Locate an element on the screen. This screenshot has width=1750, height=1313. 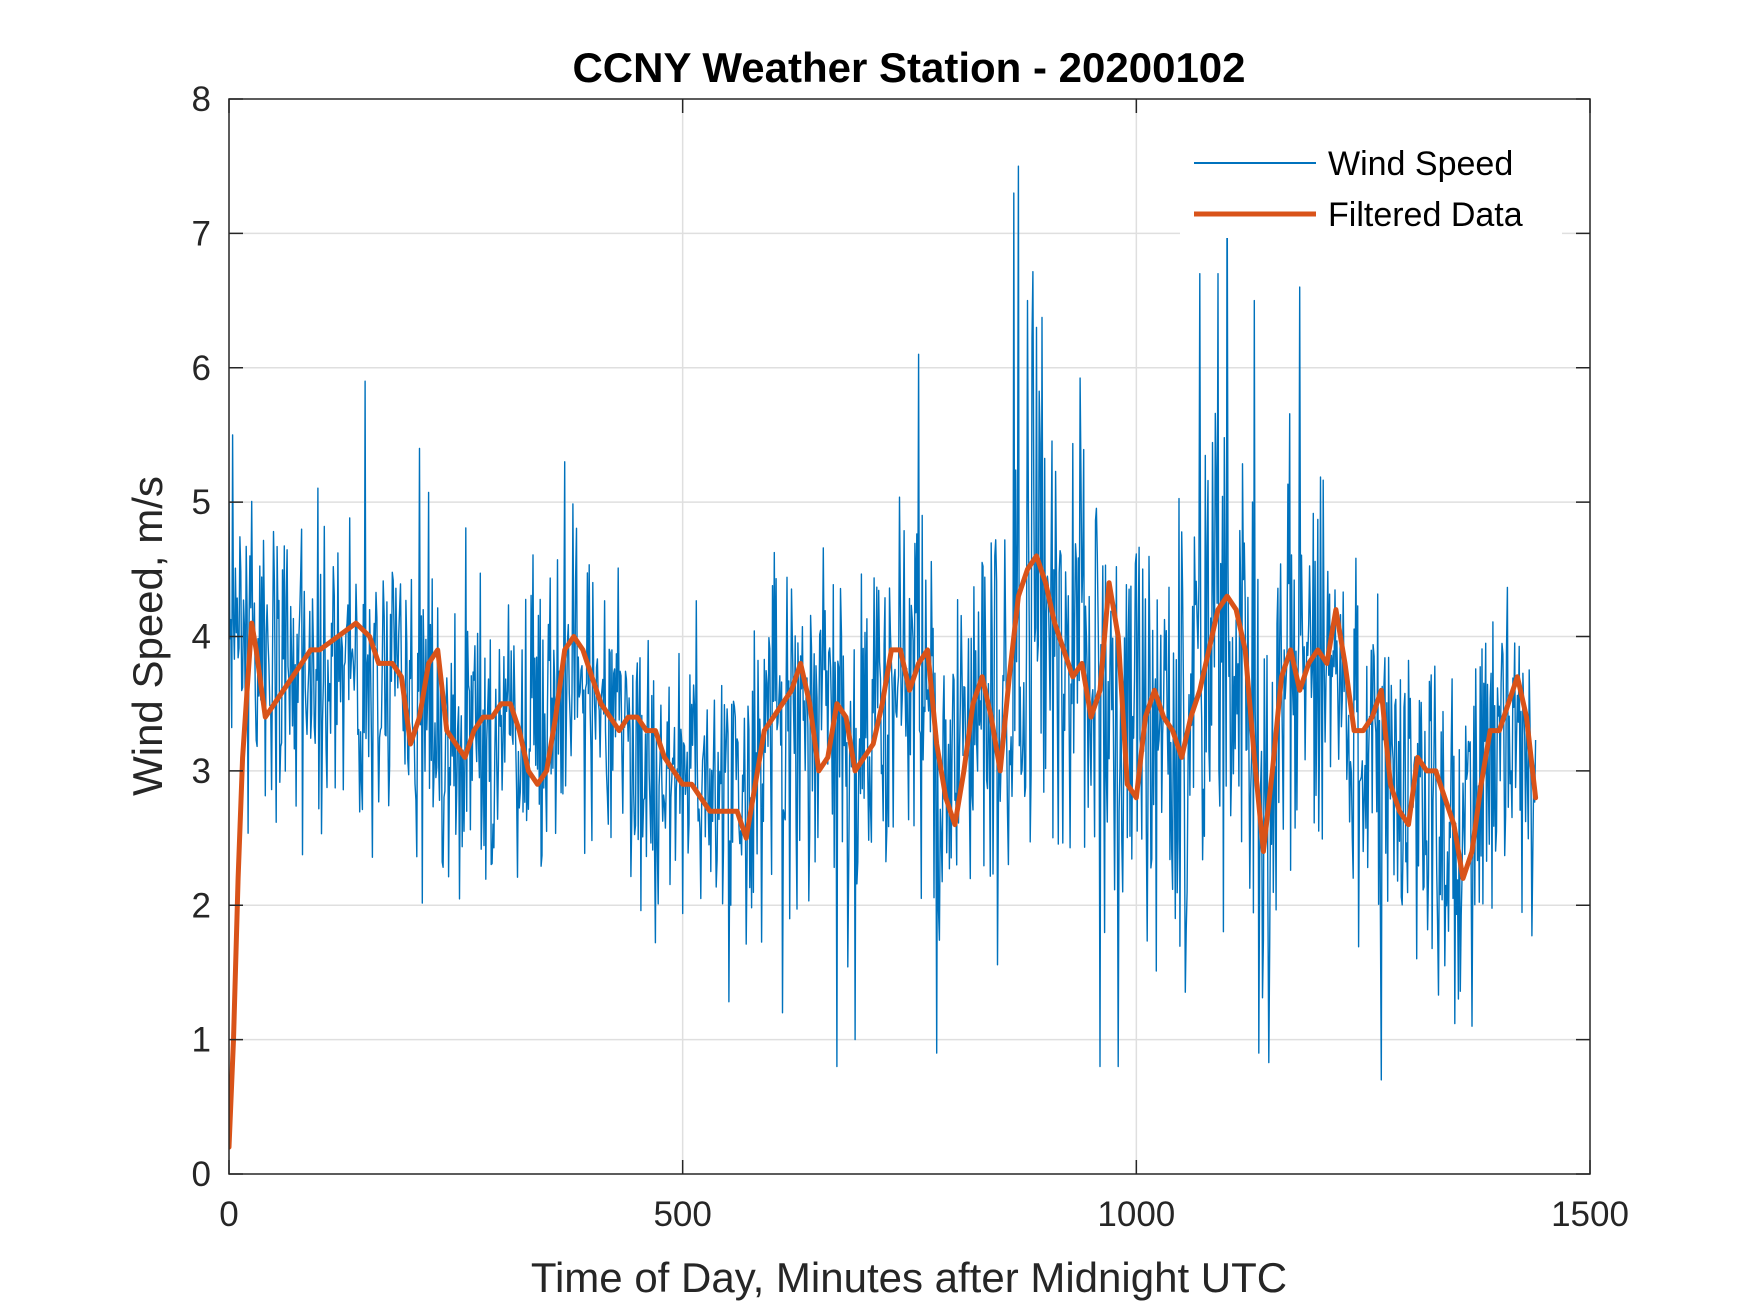
y-tick-label: 7 is located at coordinates (201, 233).